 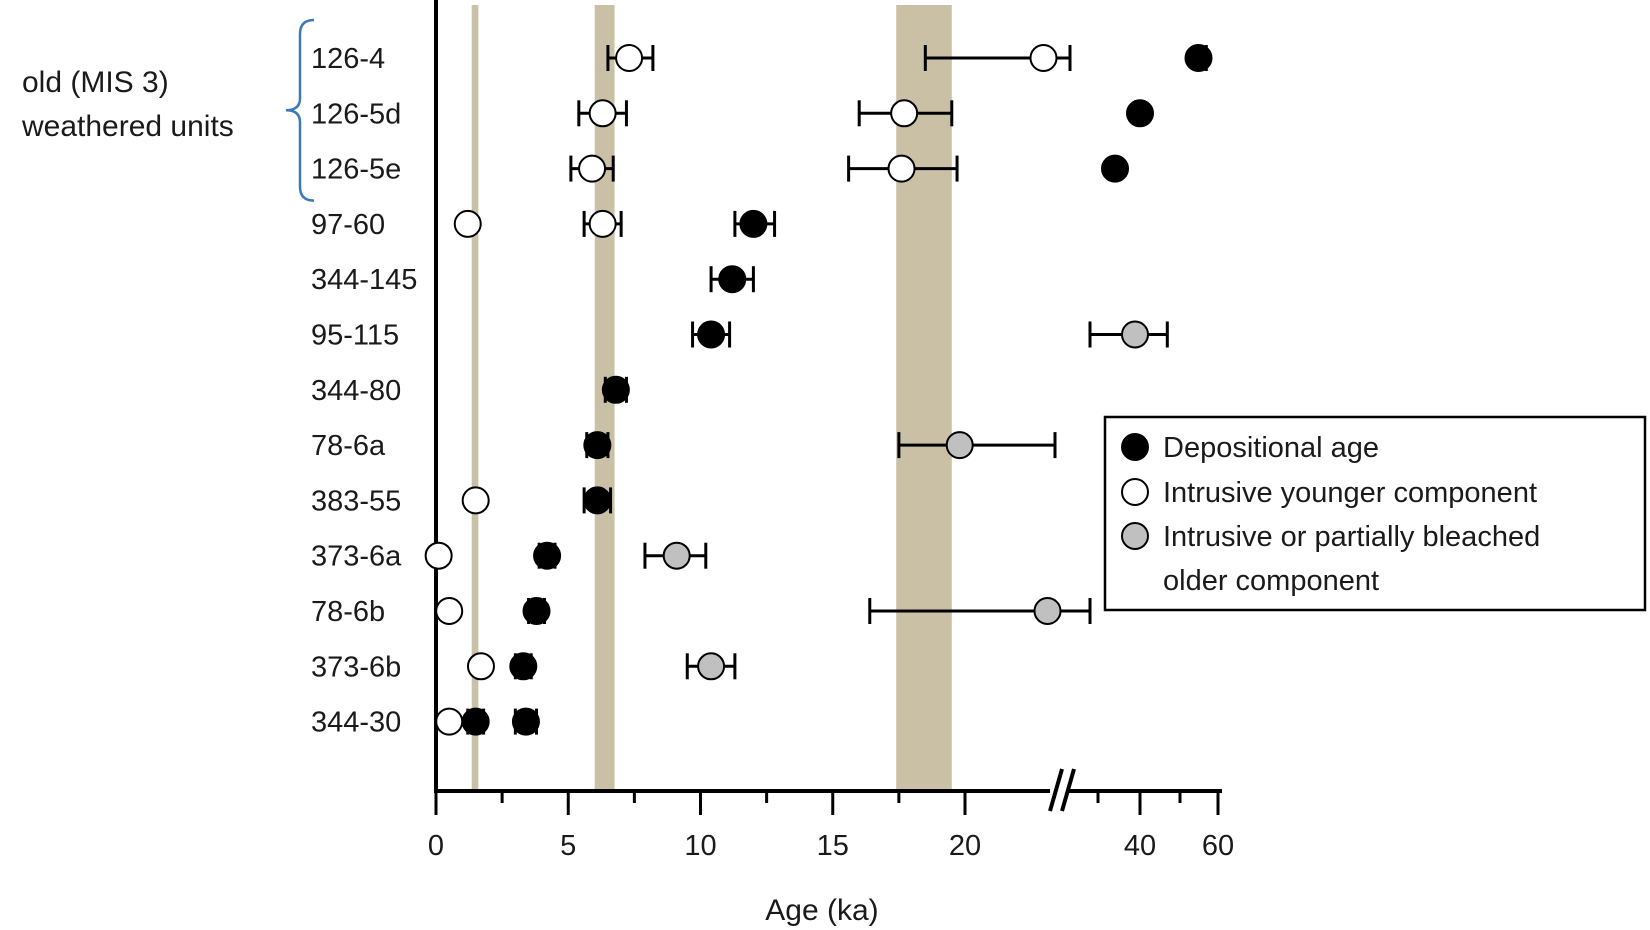 I want to click on group-bracket: old (MIS 3) weathered units, so click(x=168, y=110).